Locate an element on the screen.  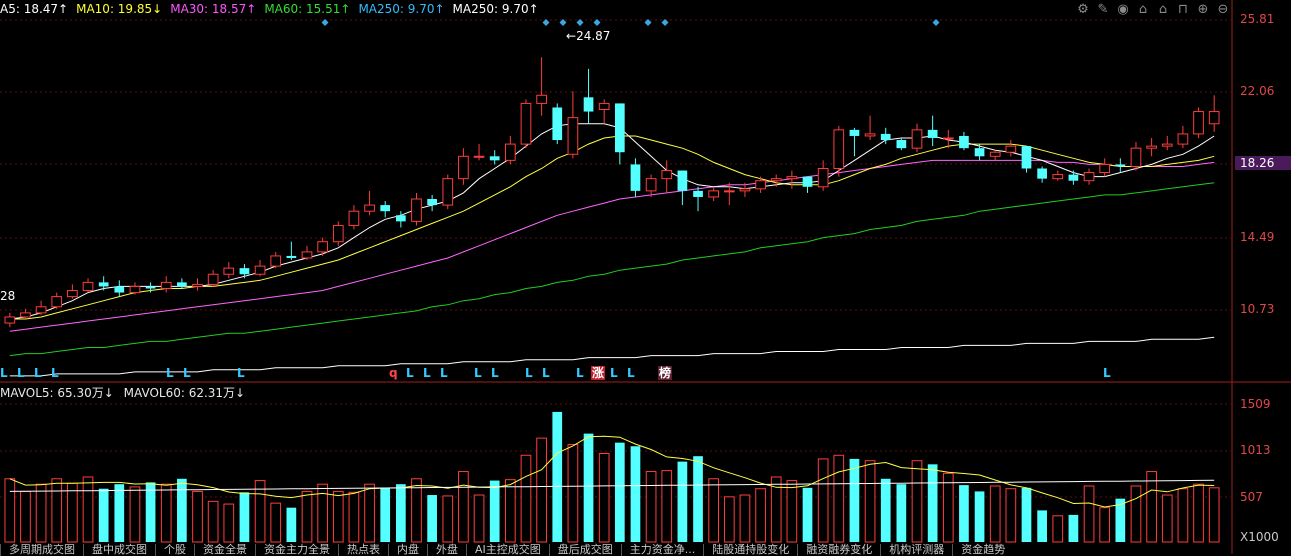
tab-0: 多周期成交图 is located at coordinates (41, 550).